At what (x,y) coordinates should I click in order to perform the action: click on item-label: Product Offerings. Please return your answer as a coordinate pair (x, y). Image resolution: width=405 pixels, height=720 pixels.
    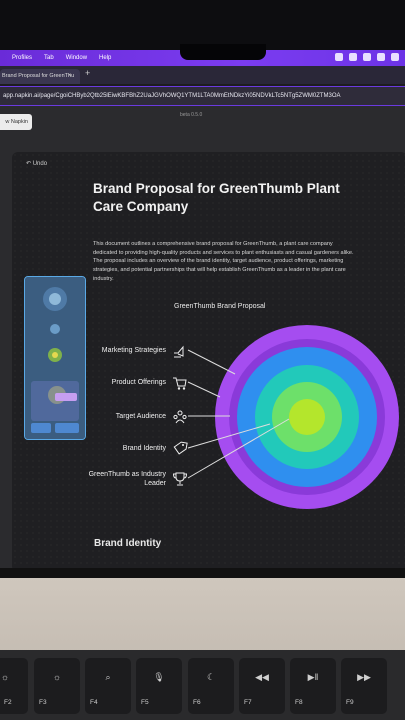
    Looking at the image, I should click on (138, 383).